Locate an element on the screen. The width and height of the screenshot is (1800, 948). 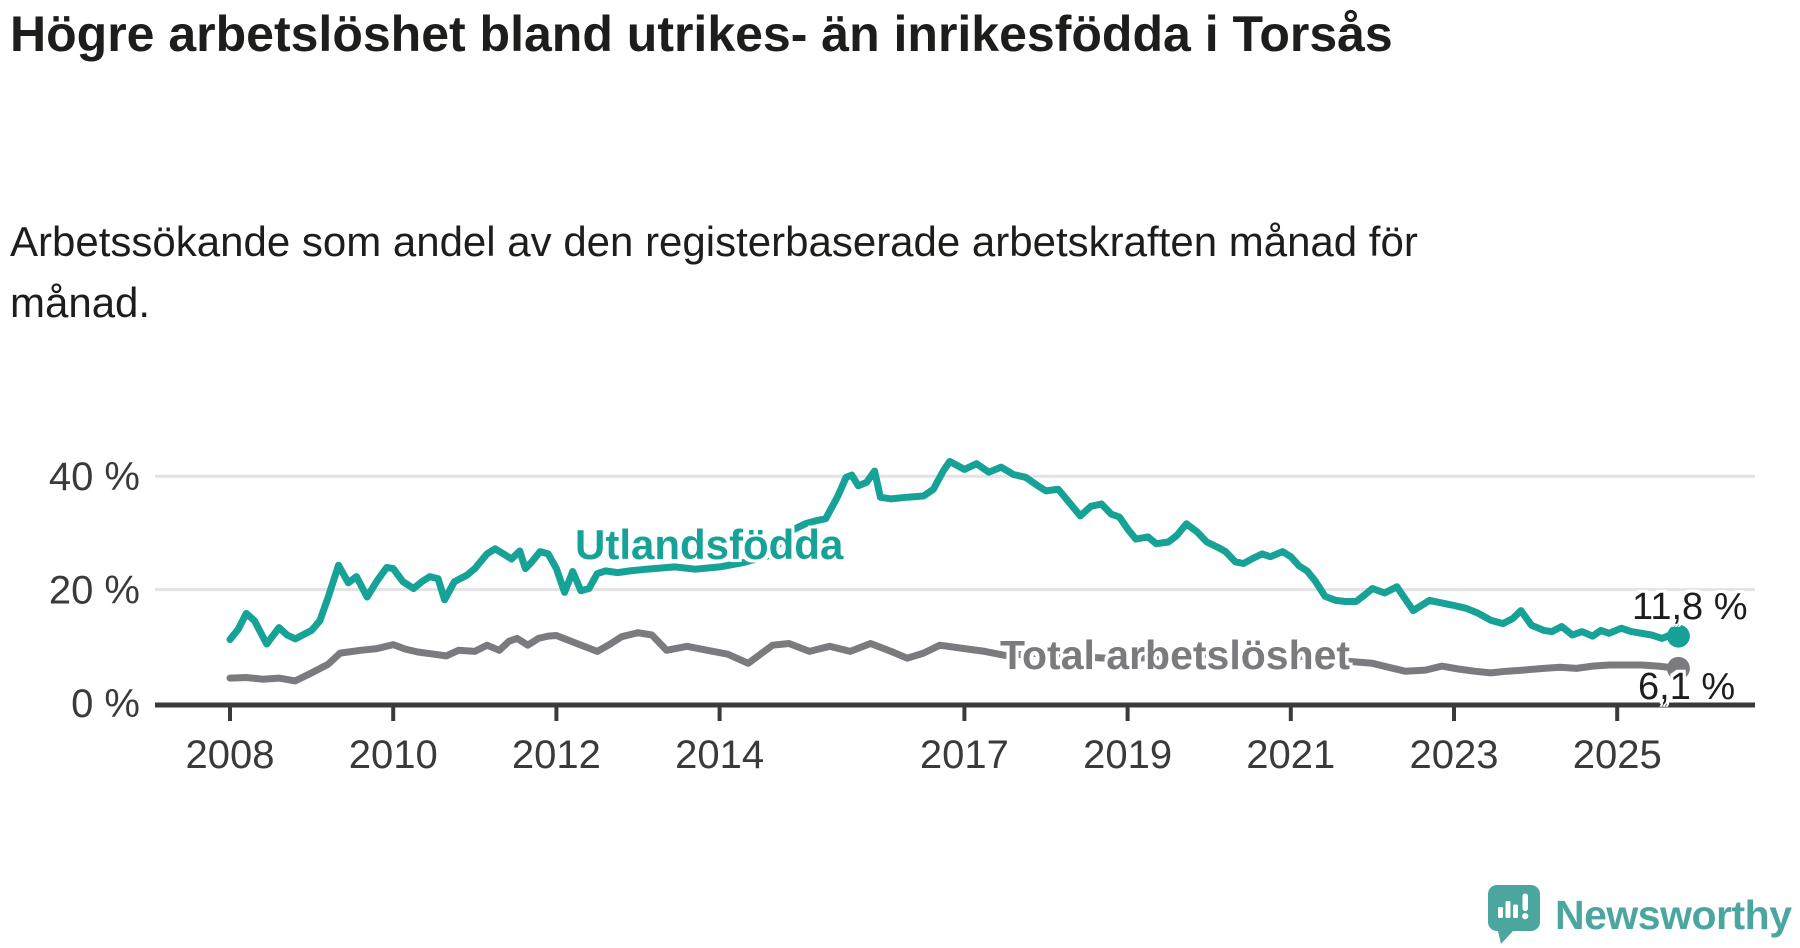
newsworthy-brand: Newsworthy is located at coordinates (1639, 915).